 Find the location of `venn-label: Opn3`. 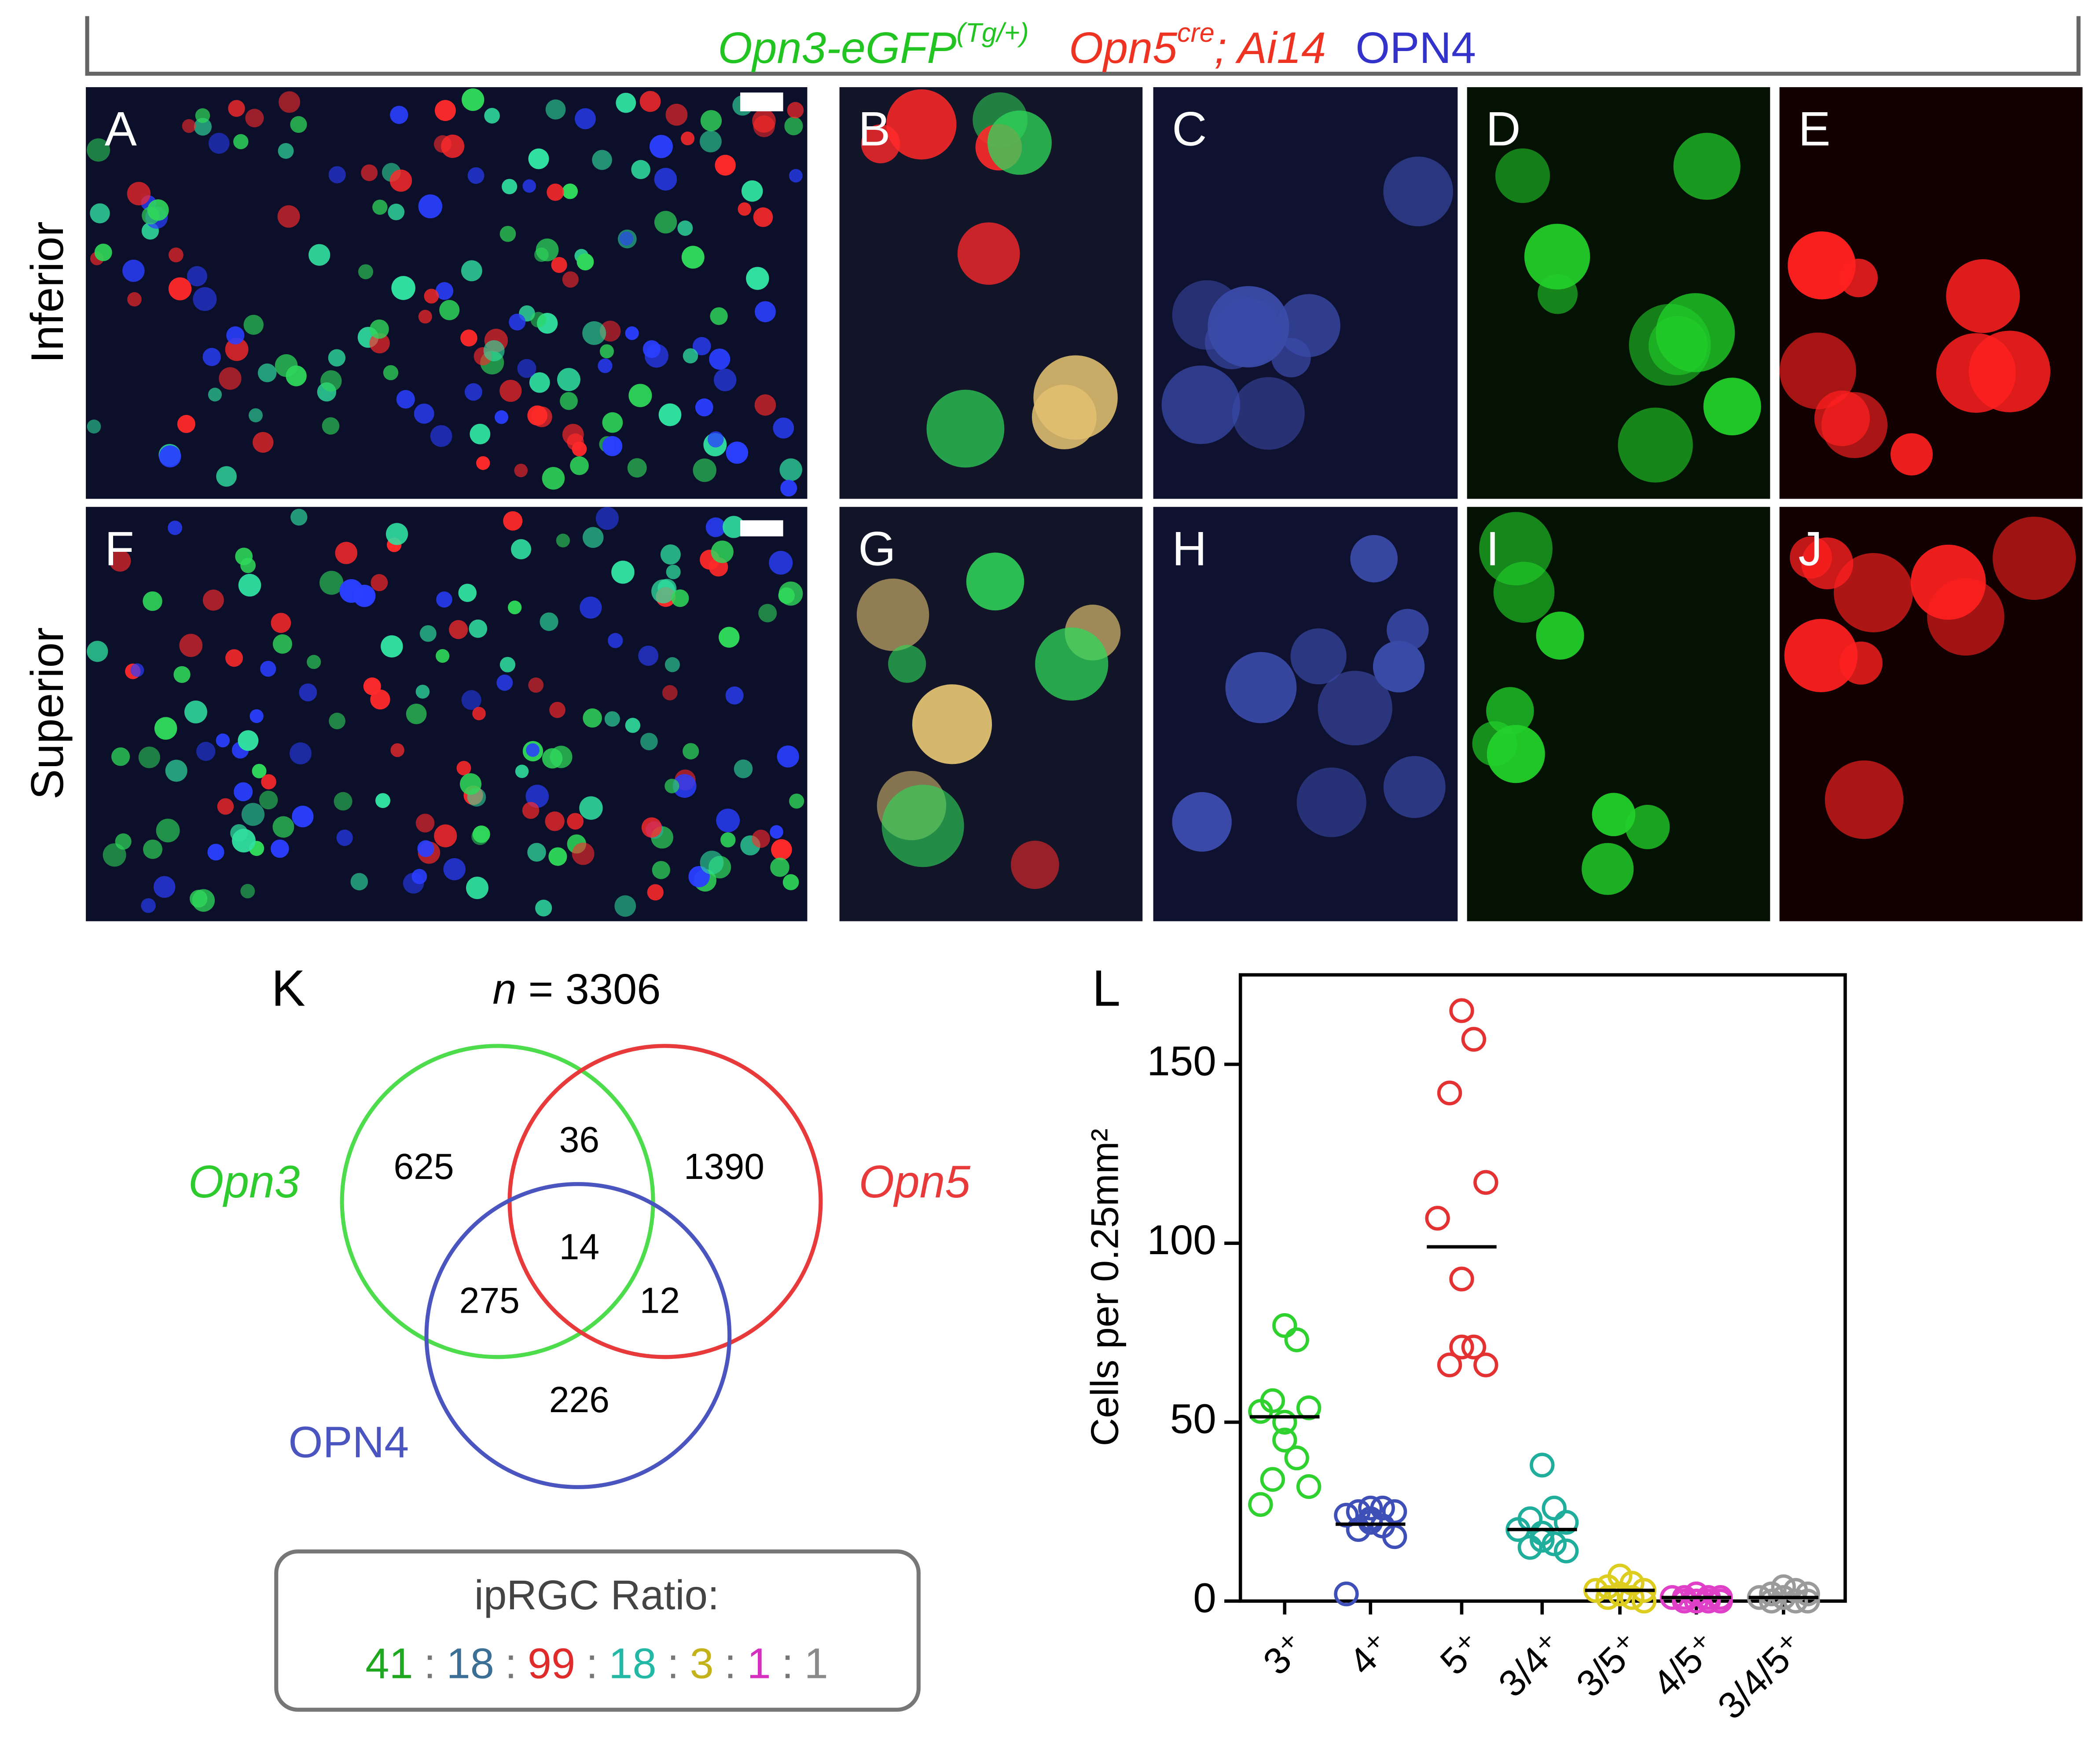

venn-label: Opn3 is located at coordinates (244, 1181).